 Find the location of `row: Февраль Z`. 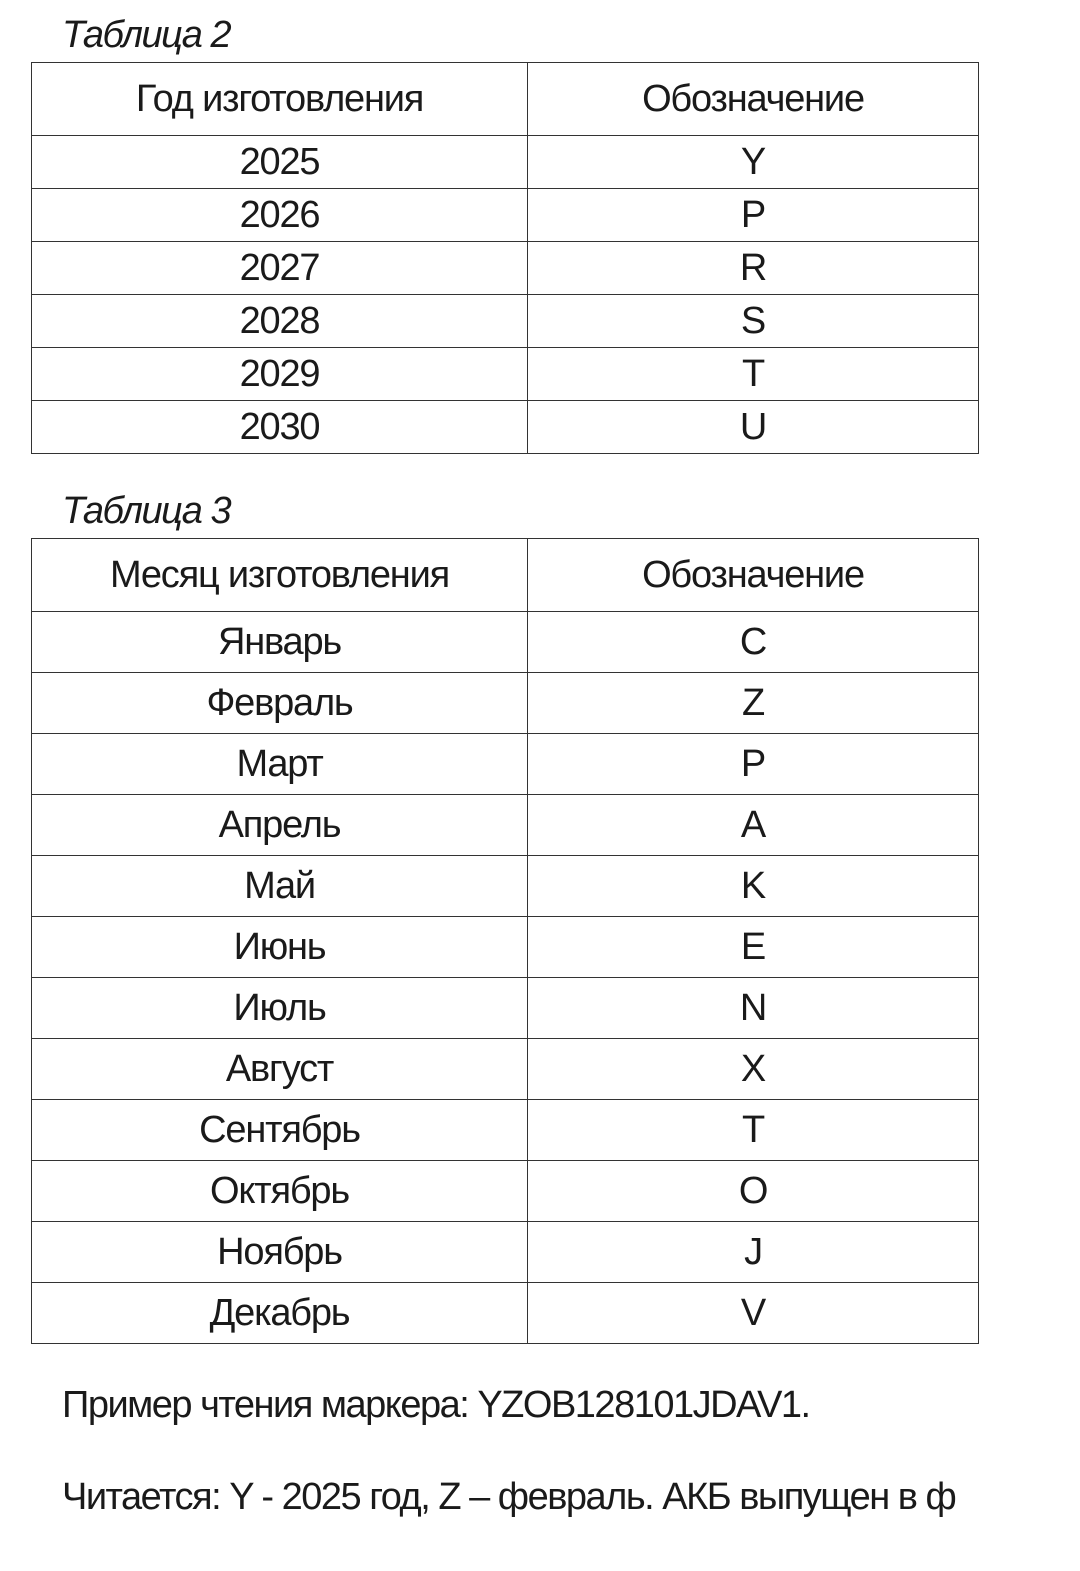

row: Февраль Z is located at coordinates (505, 703).